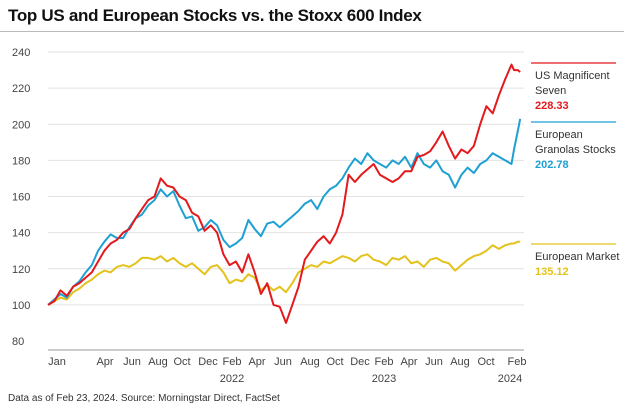 The height and width of the screenshot is (412, 624). Describe the element at coordinates (510, 379) in the screenshot. I see `x-year-label: 2024` at that location.